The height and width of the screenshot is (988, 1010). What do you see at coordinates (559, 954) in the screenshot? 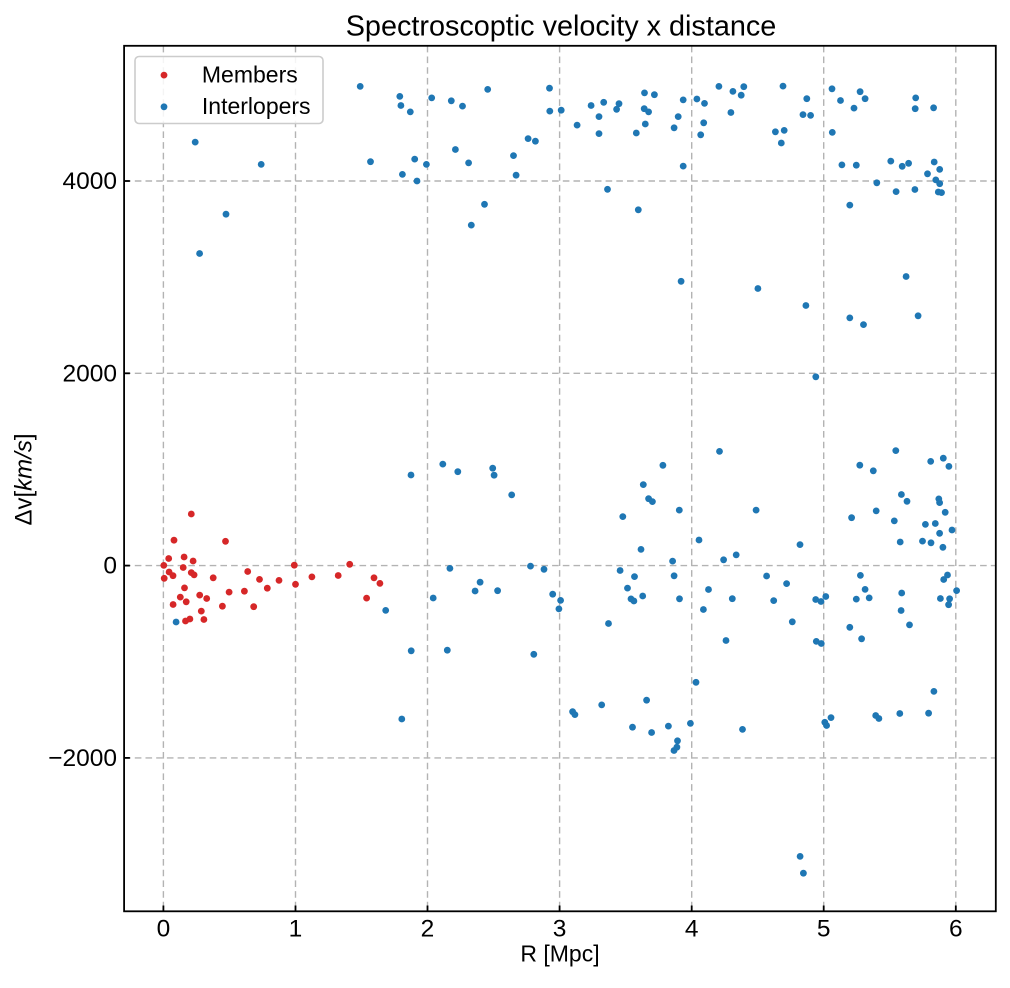
I see `svg-text: R [Mpc]` at bounding box center [559, 954].